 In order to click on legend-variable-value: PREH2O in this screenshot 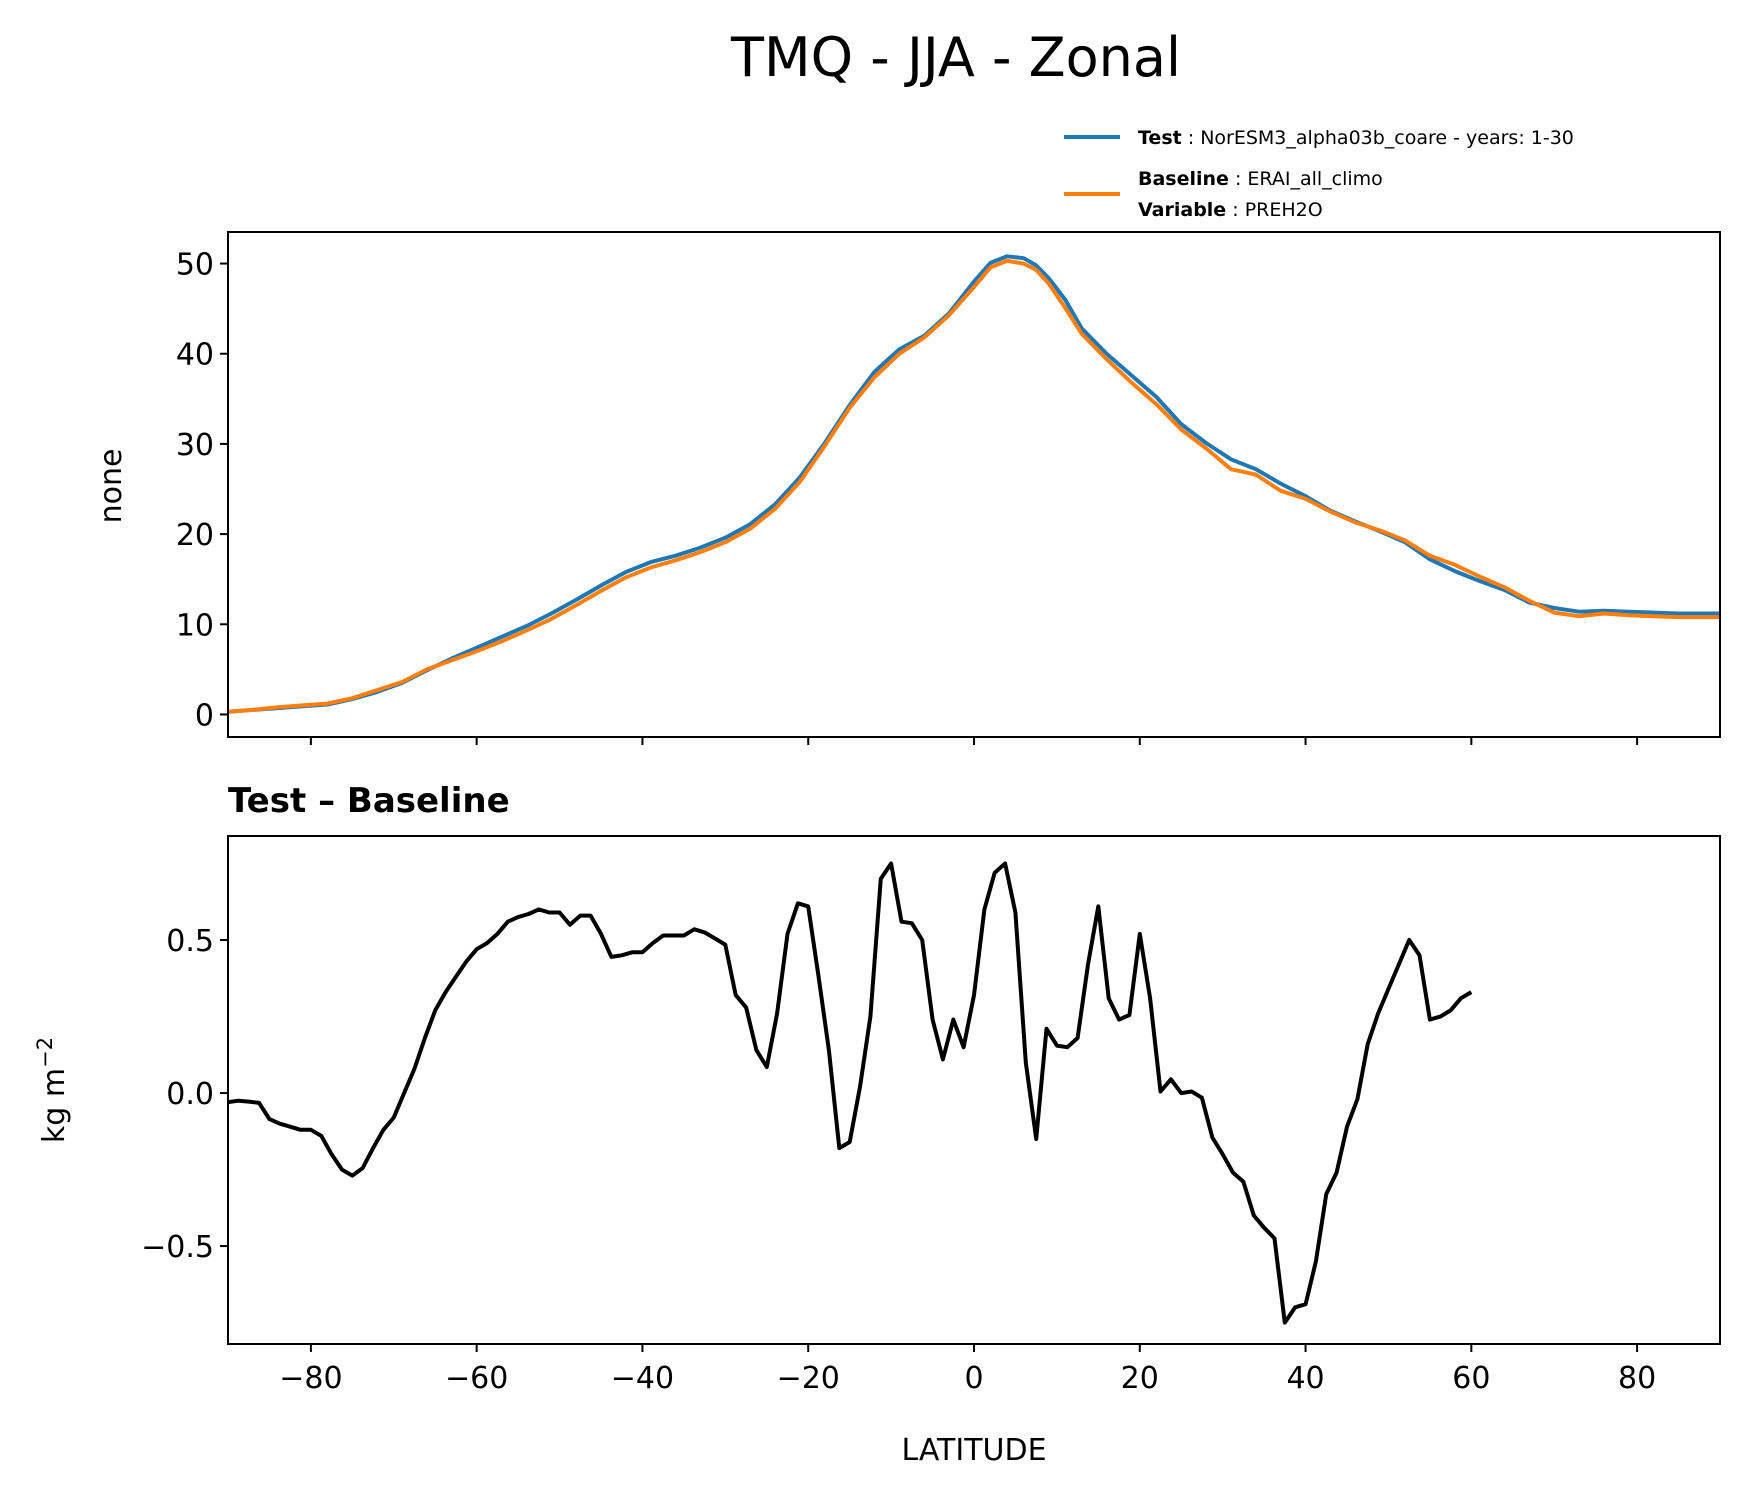, I will do `click(1284, 210)`.